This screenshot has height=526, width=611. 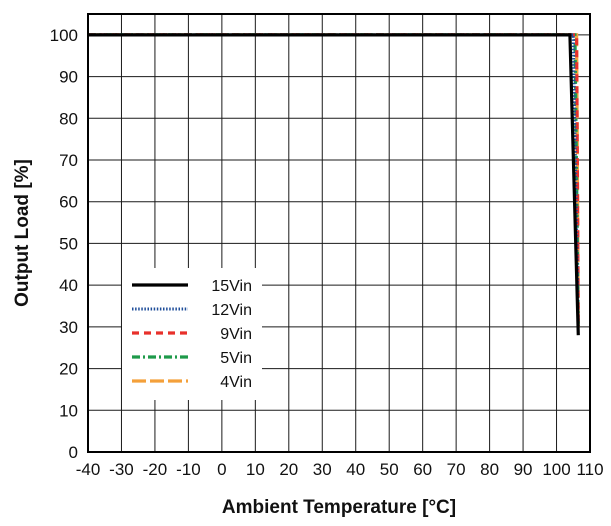 What do you see at coordinates (231, 310) in the screenshot?
I see `legend-label-12vin: 12Vin` at bounding box center [231, 310].